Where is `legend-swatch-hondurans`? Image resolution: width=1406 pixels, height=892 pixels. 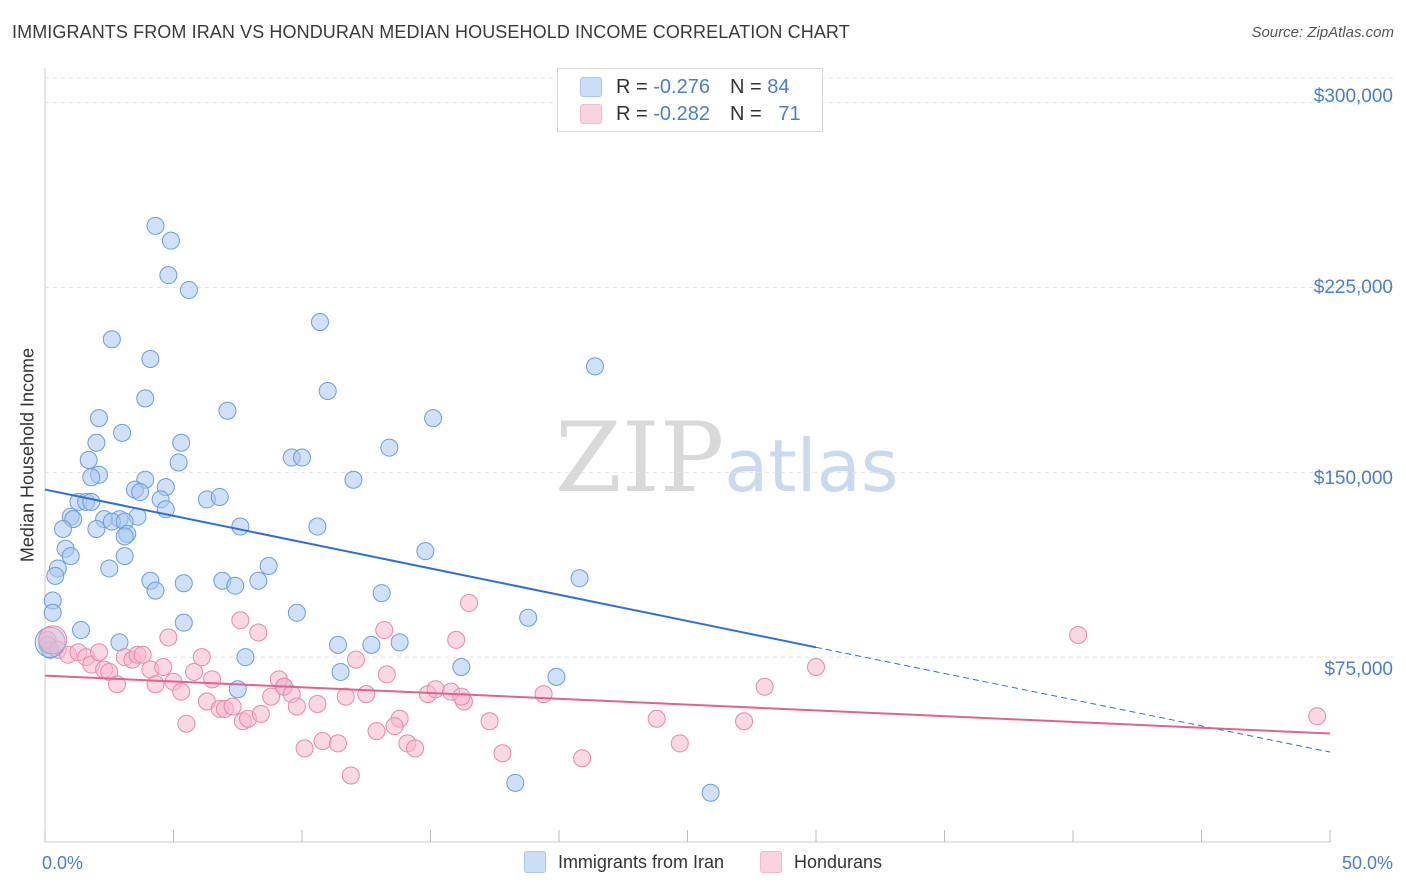 legend-swatch-hondurans is located at coordinates (591, 114).